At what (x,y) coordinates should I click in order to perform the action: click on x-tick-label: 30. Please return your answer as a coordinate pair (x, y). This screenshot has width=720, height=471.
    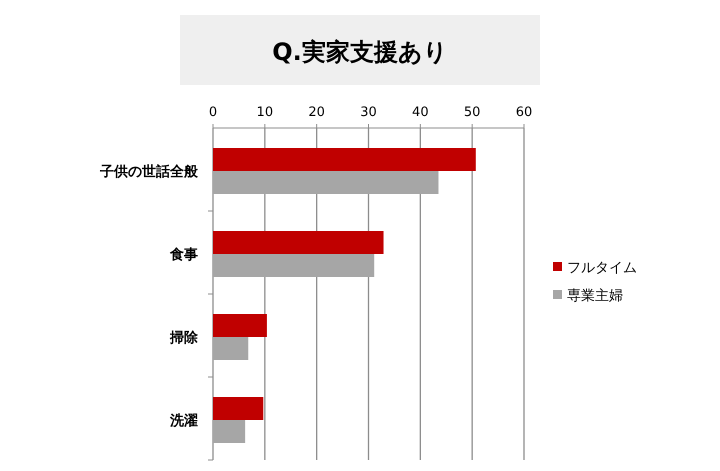
    Looking at the image, I should click on (368, 112).